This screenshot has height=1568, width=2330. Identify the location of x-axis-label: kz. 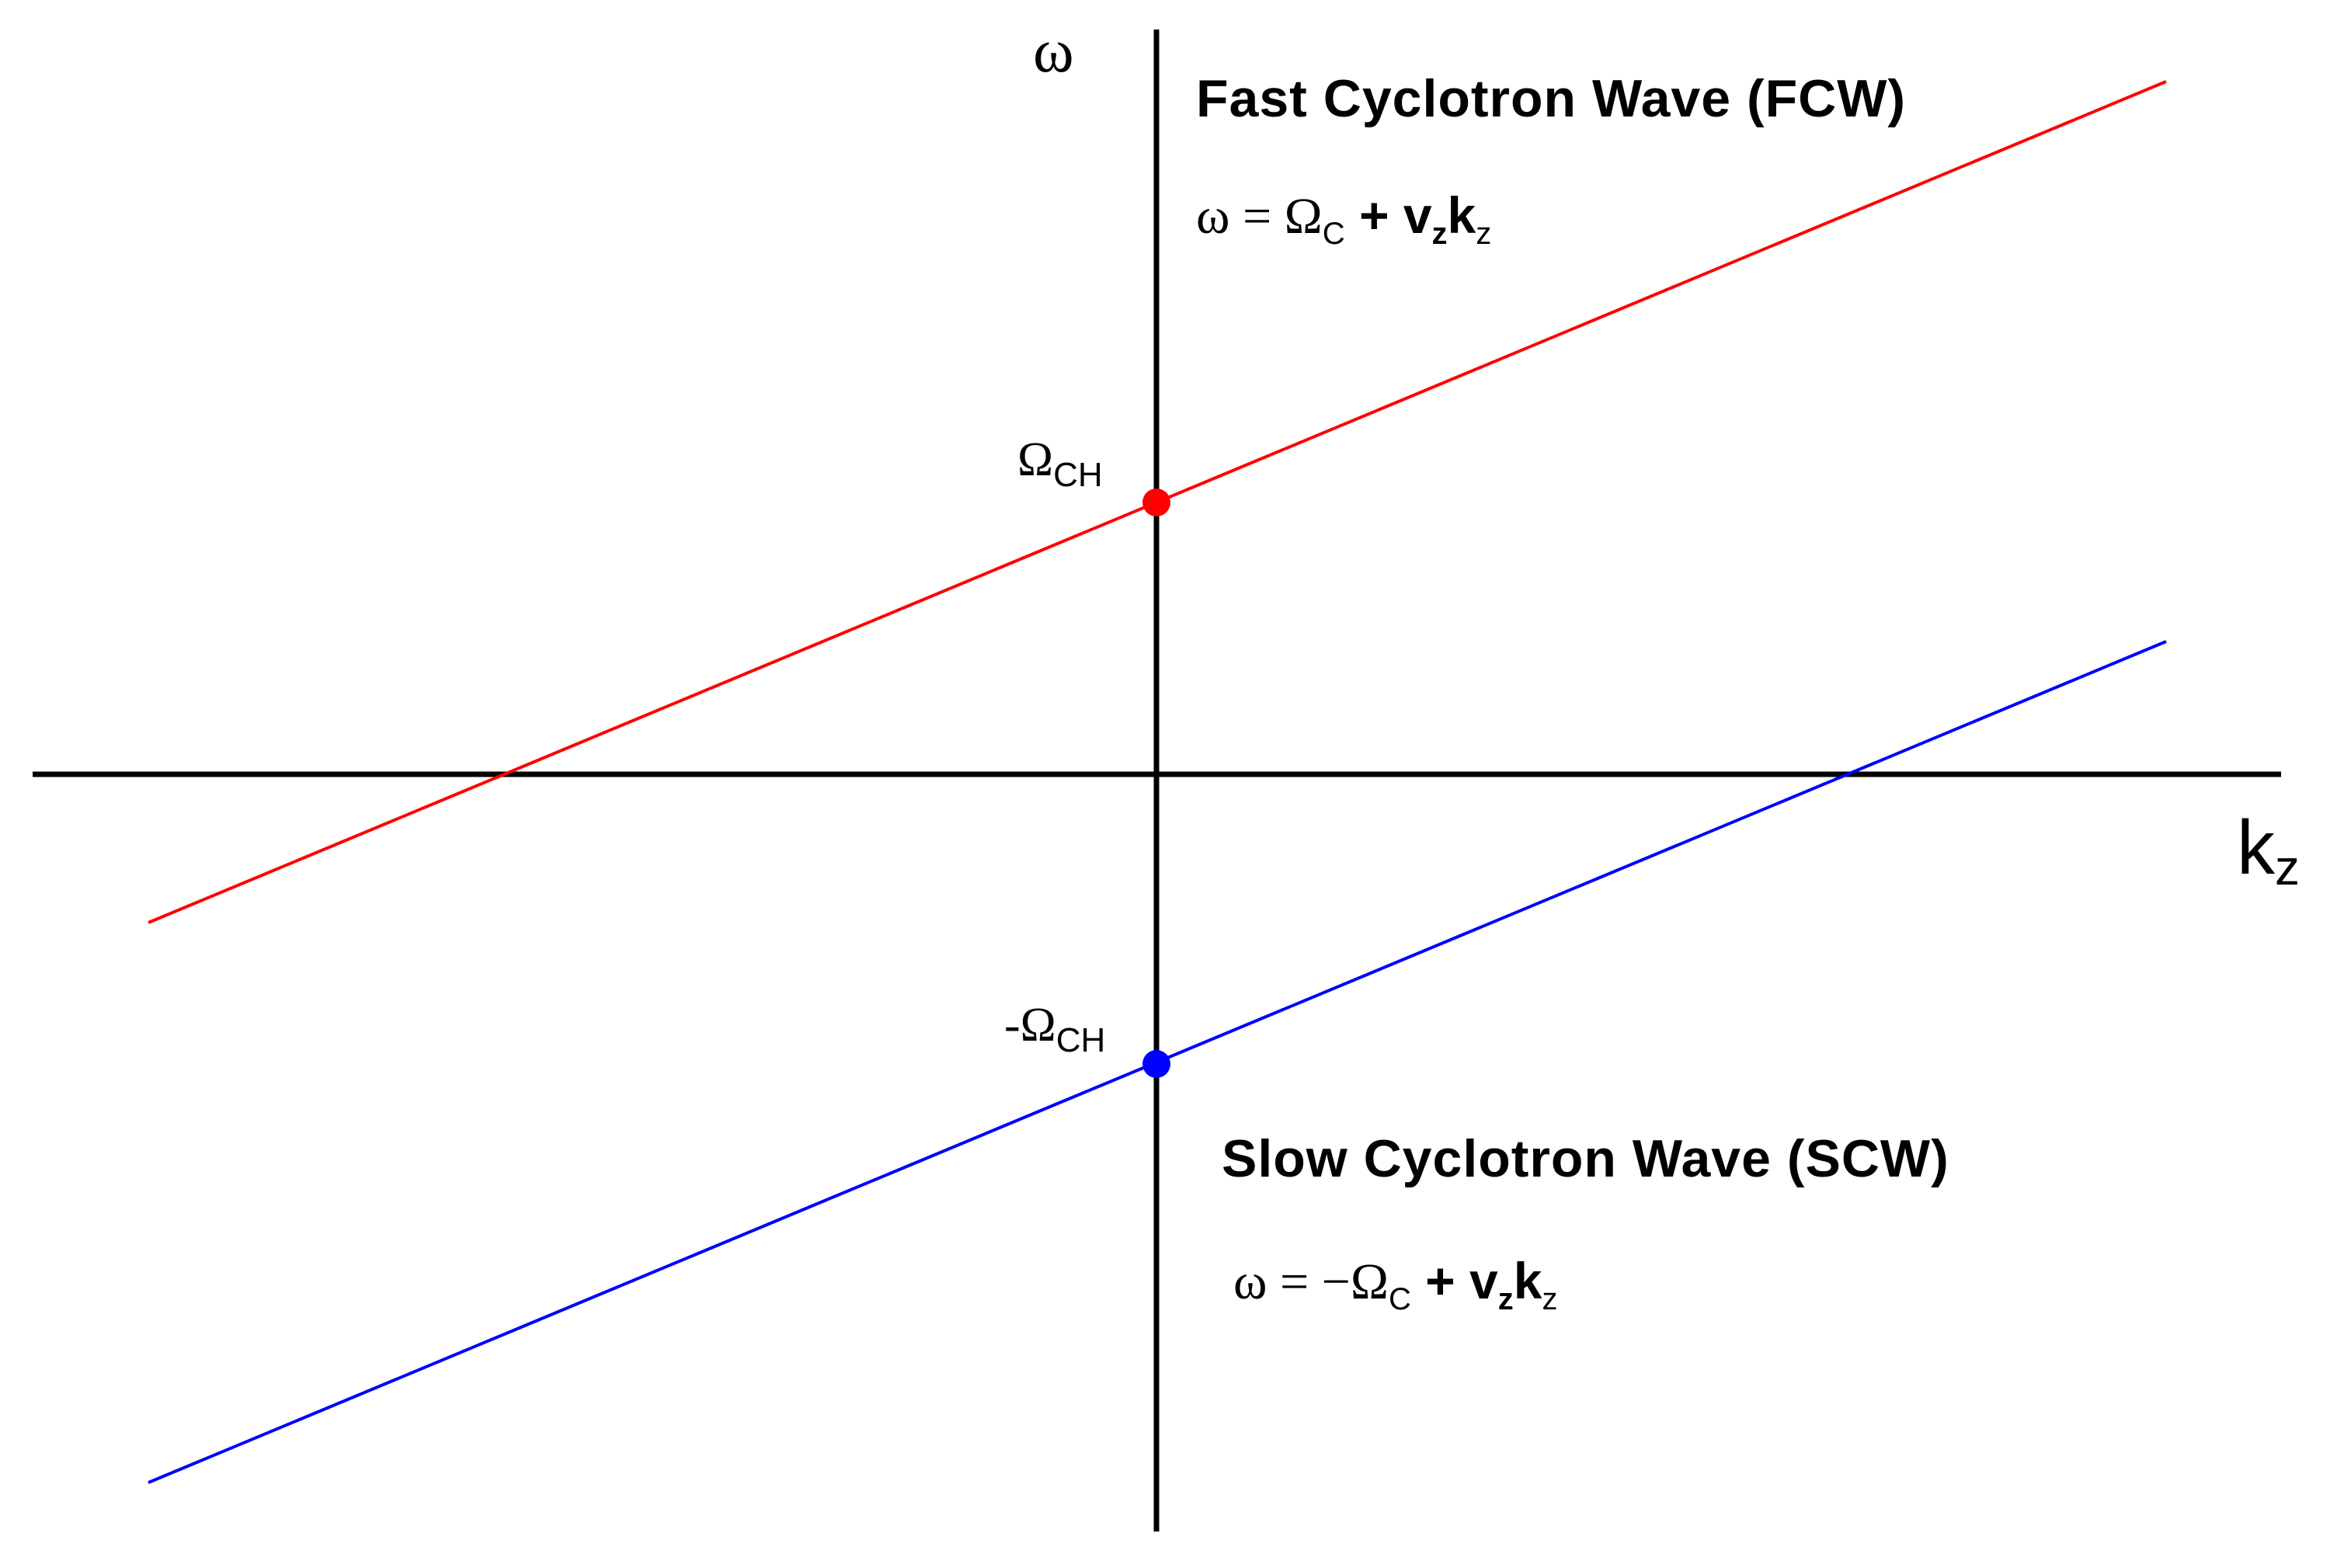
(2268, 850).